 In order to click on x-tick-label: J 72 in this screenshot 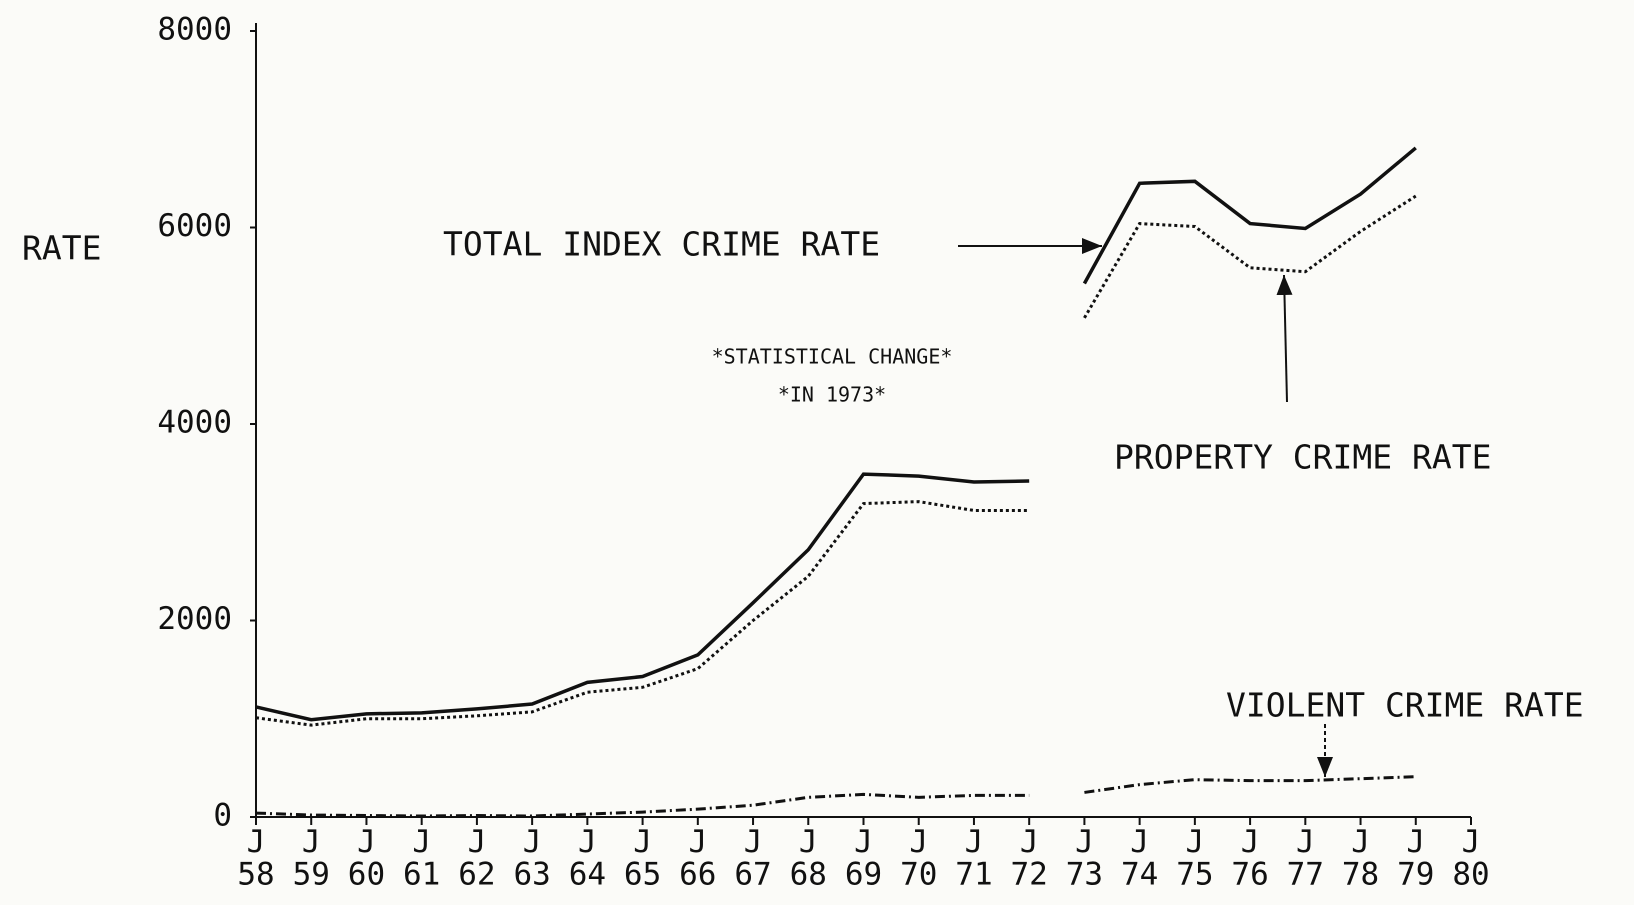, I will do `click(1029, 858)`.